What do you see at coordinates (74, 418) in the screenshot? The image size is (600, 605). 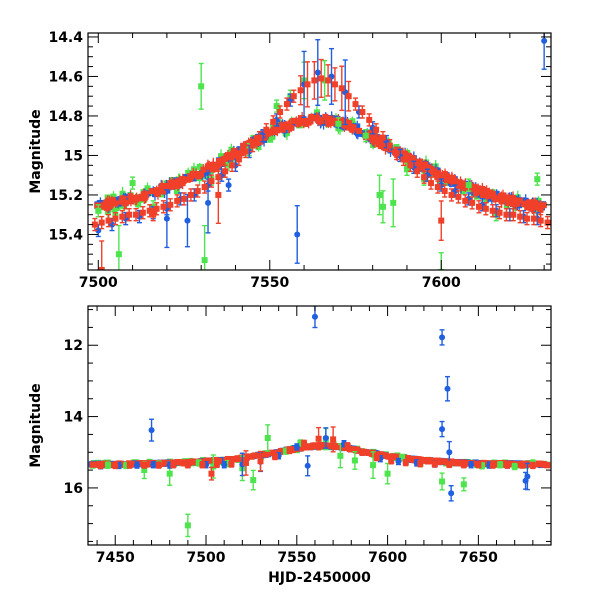 I see `y-tick-label: 14` at bounding box center [74, 418].